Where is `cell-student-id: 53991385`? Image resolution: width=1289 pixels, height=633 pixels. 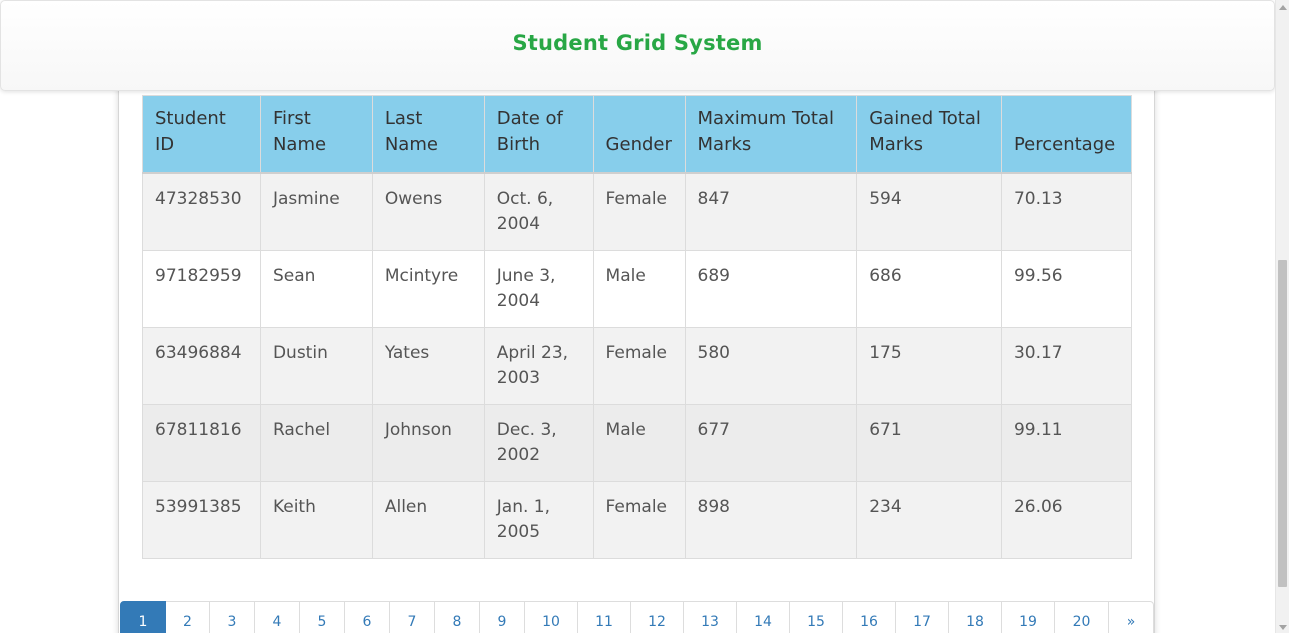 cell-student-id: 53991385 is located at coordinates (201, 519).